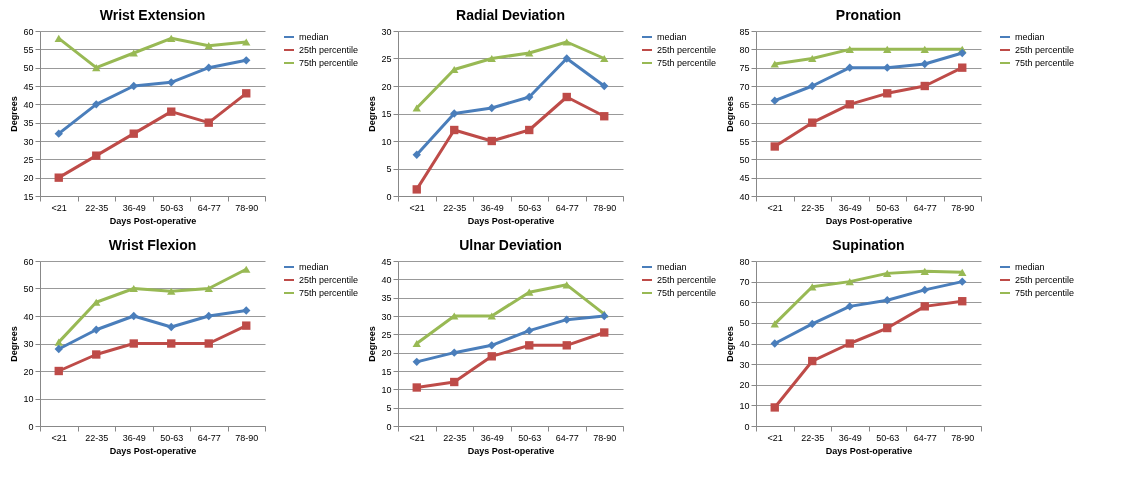 This screenshot has height=492, width=1146. I want to click on y-tick-label: 80, so click(744, 261).